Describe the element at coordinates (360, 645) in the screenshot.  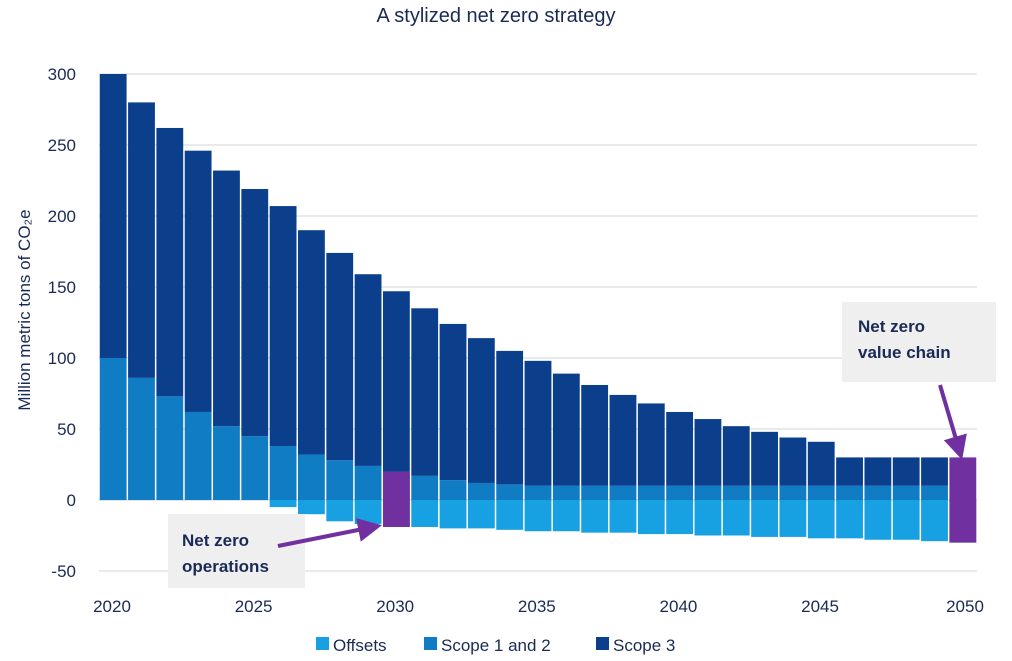
I see `legend-label: Offsets` at that location.